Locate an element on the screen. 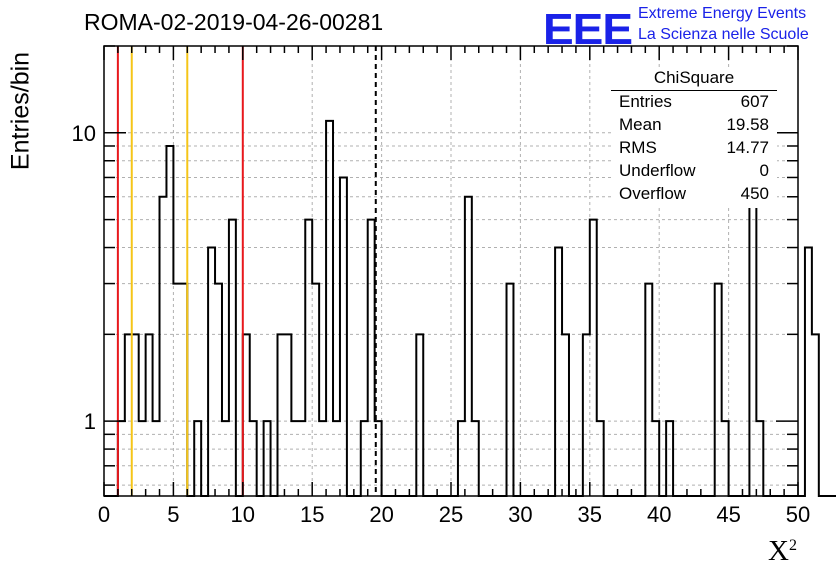 This screenshot has height=572, width=836. x-tick-label: 25 is located at coordinates (451, 514).